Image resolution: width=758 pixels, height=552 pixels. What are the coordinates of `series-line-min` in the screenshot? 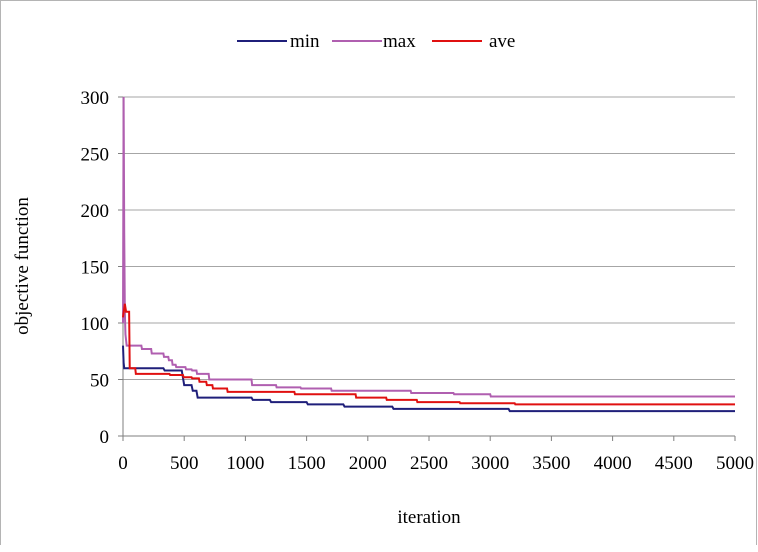 It's located at (428, 379).